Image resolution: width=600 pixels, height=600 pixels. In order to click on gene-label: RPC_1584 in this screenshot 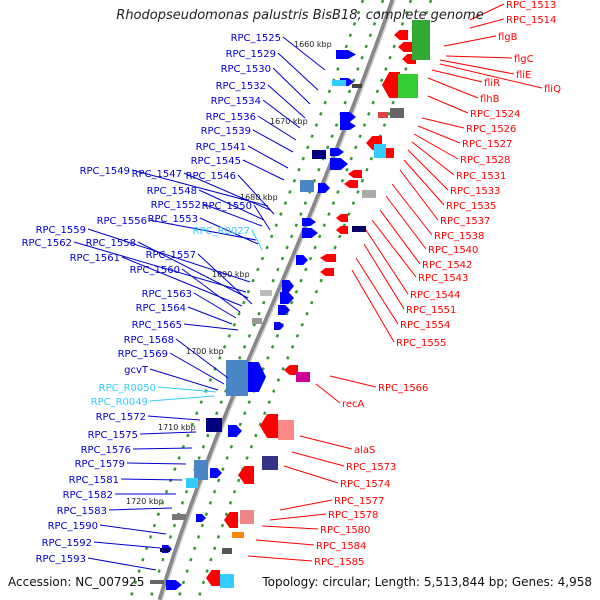, I will do `click(341, 546)`.